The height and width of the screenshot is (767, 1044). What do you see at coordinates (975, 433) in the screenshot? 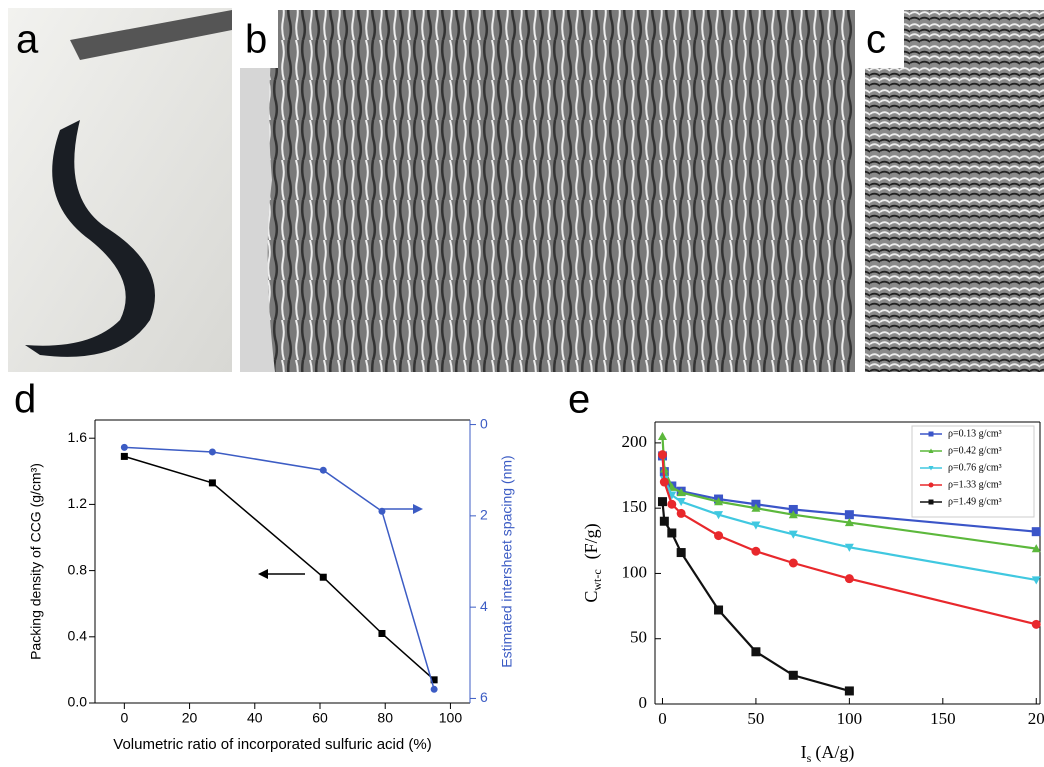
I see `legend-label: ρ=0.13 g/cm³` at bounding box center [975, 433].